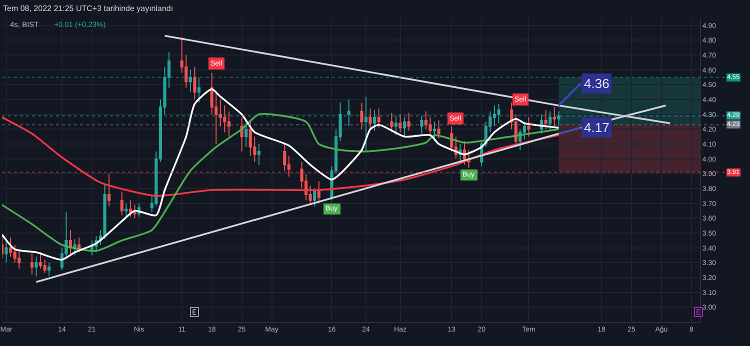  What do you see at coordinates (597, 83) in the screenshot?
I see `data-label: 4.36` at bounding box center [597, 83].